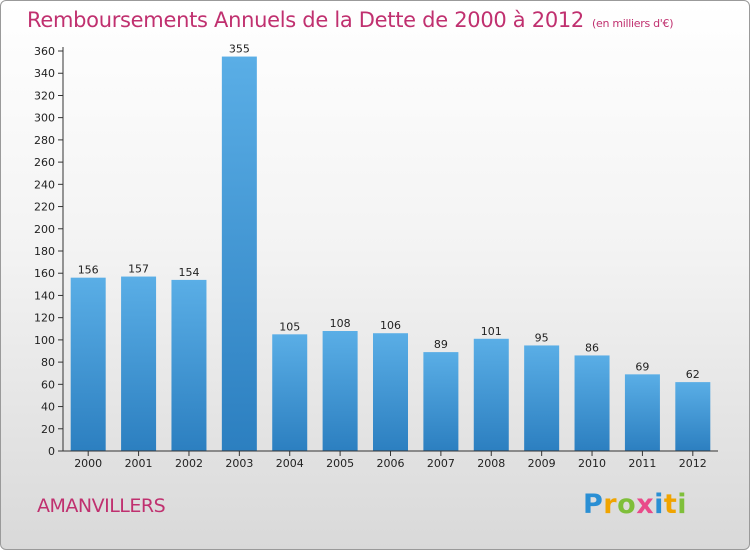  I want to click on bar-2000, so click(88, 364).